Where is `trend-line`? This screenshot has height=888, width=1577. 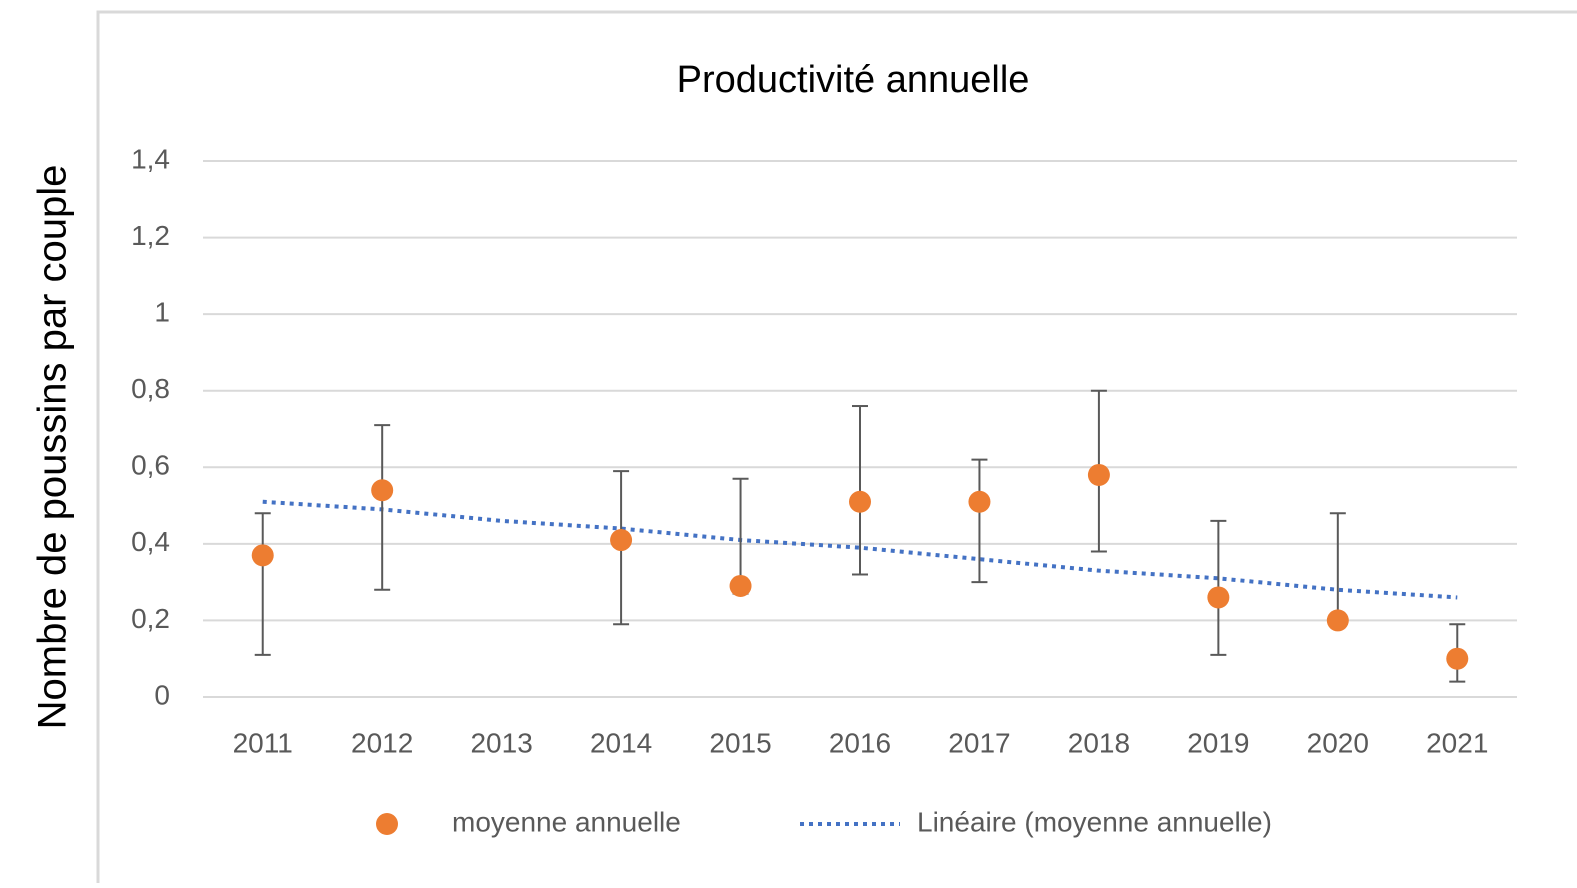 trend-line is located at coordinates (860, 549).